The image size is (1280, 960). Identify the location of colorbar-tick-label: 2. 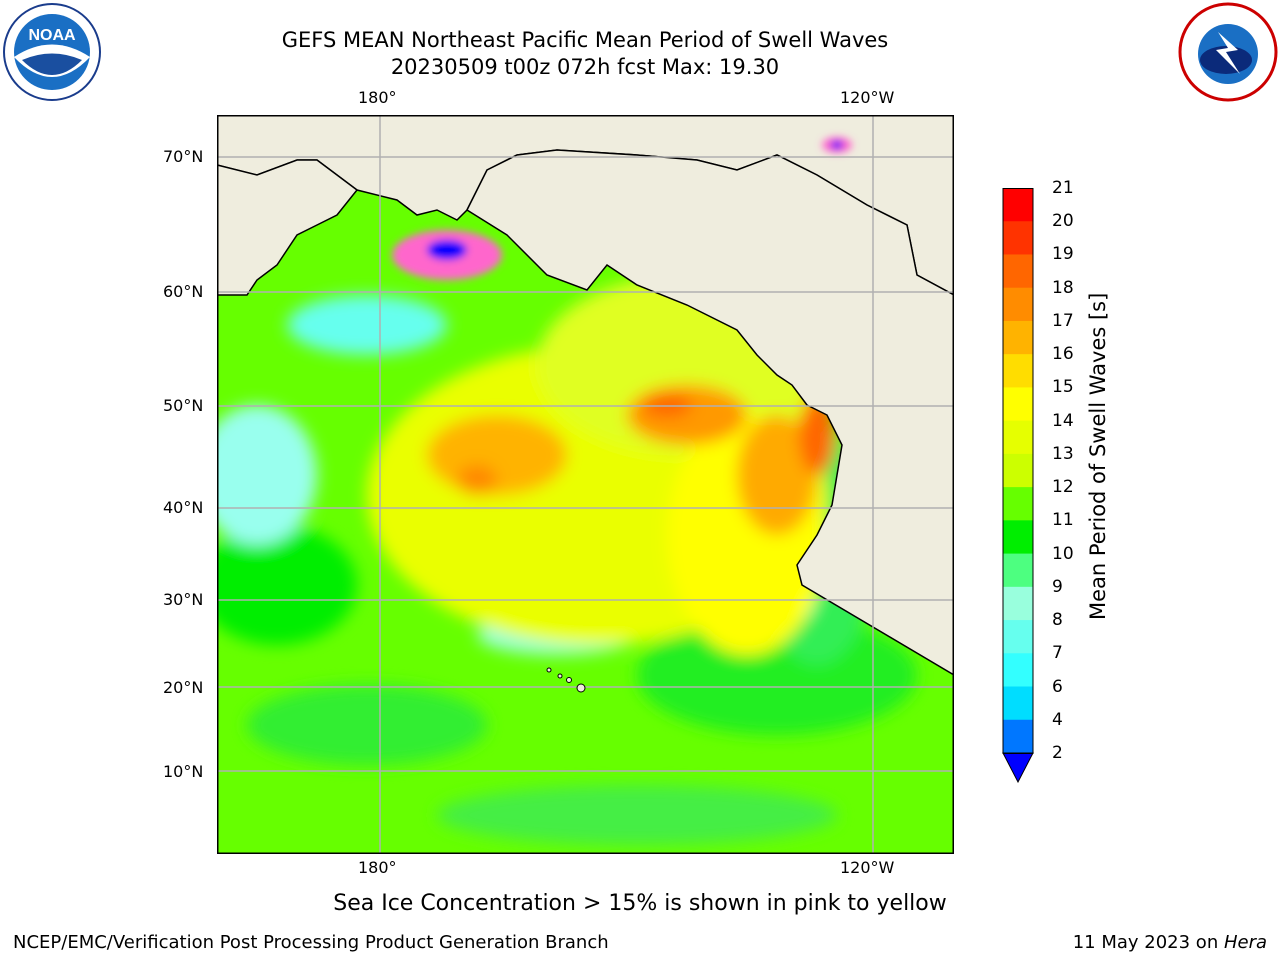
(1057, 753).